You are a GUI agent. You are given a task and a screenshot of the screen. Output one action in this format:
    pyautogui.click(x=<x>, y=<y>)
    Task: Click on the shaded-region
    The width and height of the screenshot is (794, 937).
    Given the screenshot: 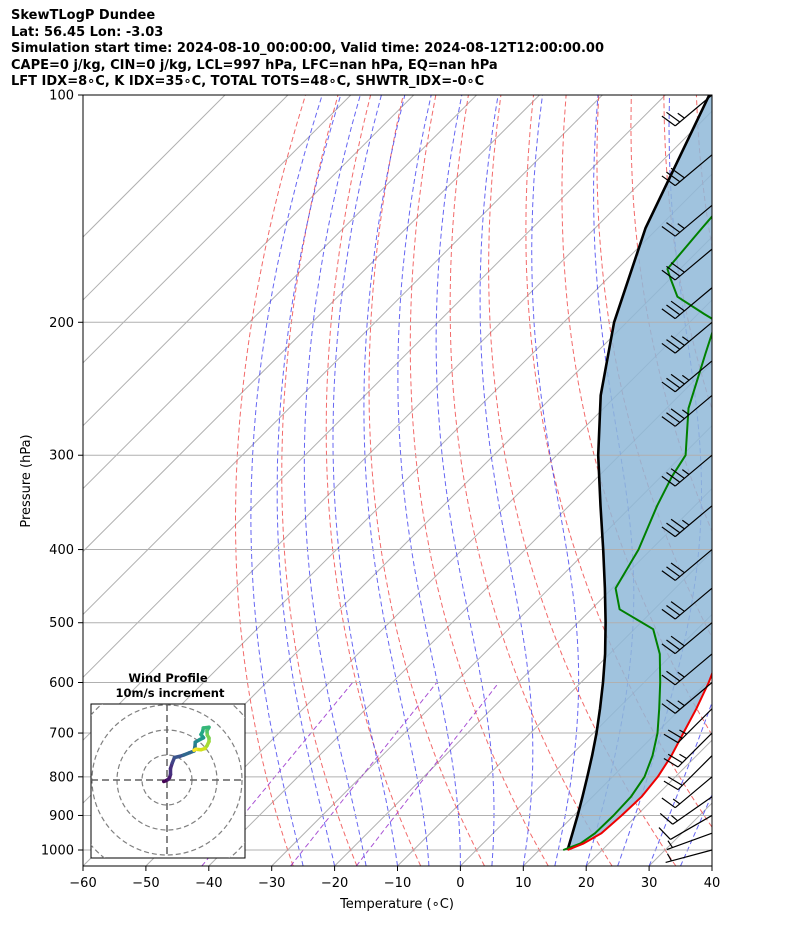 What is the action you would take?
    pyautogui.click(x=639, y=472)
    